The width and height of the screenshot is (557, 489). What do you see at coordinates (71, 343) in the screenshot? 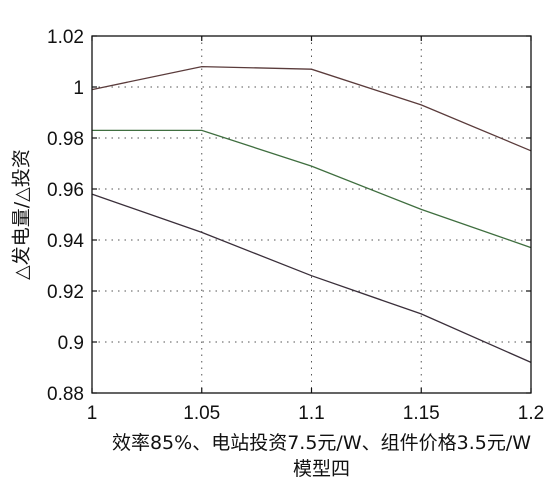
I see `y-tick-label: 0.9` at bounding box center [71, 343].